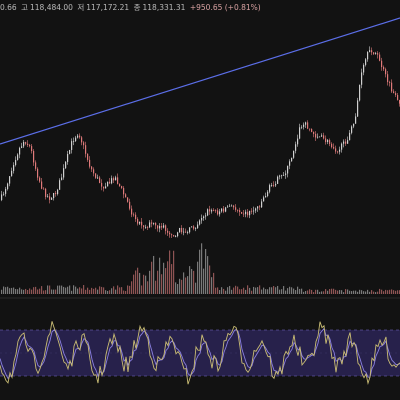 The width and height of the screenshot is (400, 400). What do you see at coordinates (24, 7) in the screenshot?
I see `high-label: 고` at bounding box center [24, 7].